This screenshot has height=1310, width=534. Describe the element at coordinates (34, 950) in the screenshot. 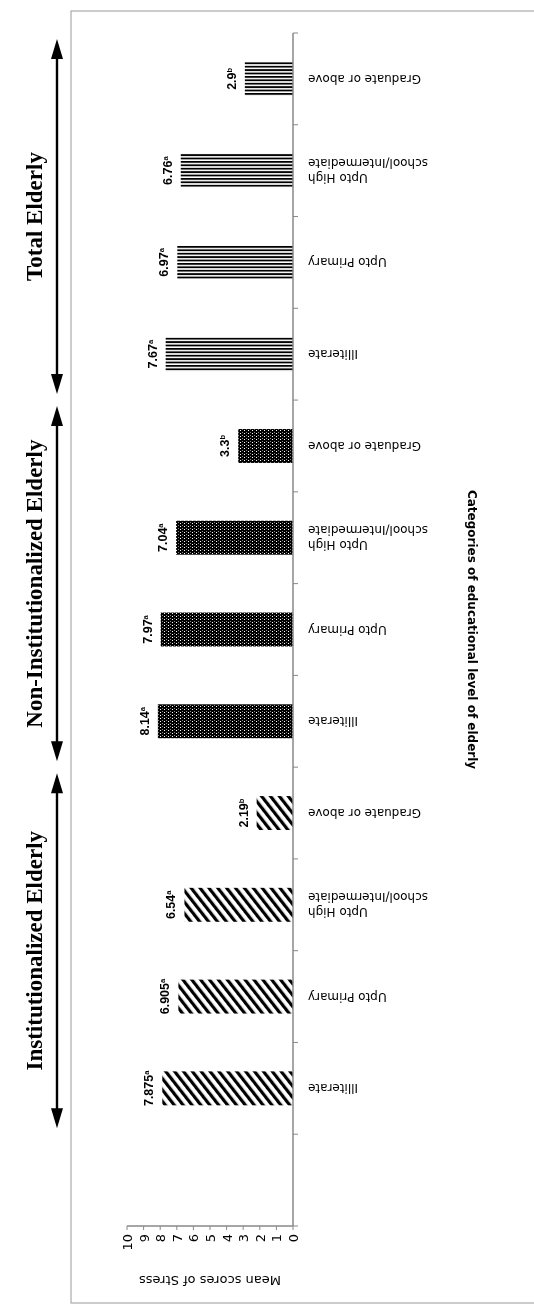

I see `text: Institutionalized Elderly` at that location.